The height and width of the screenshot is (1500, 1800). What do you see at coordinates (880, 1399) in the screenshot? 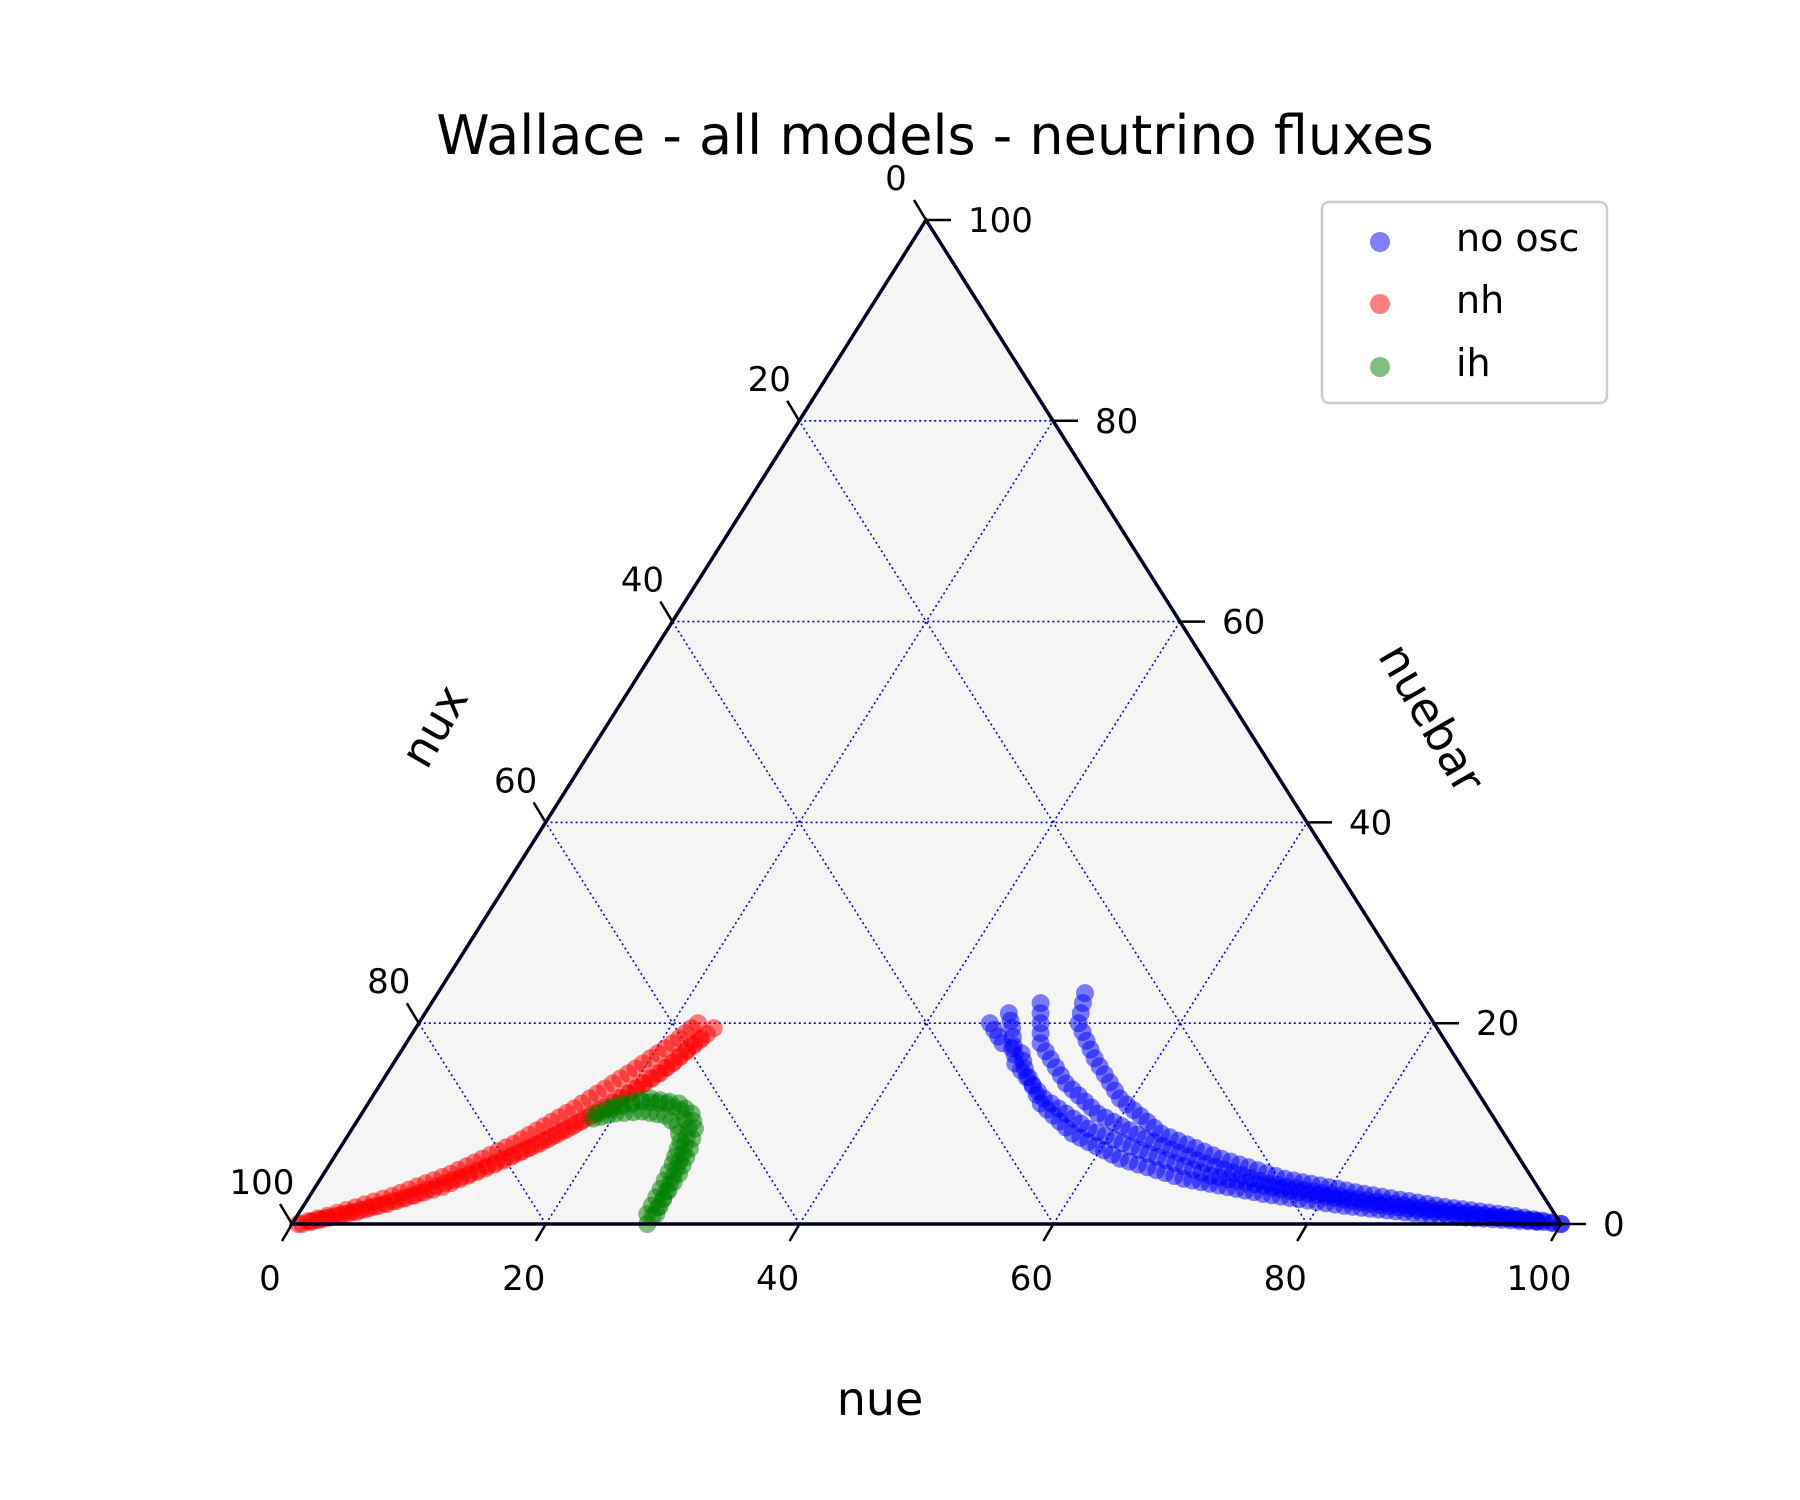
I see `axis-label-bottom: nue` at bounding box center [880, 1399].